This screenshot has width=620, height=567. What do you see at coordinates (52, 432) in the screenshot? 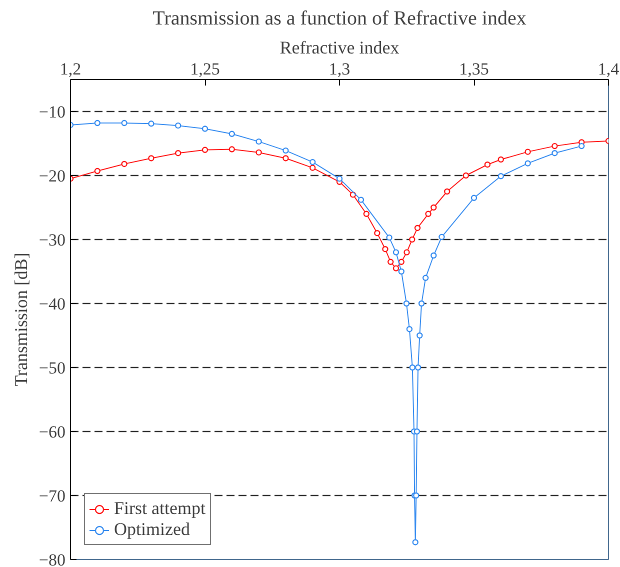
I see `y-tick-label: −60` at bounding box center [52, 432].